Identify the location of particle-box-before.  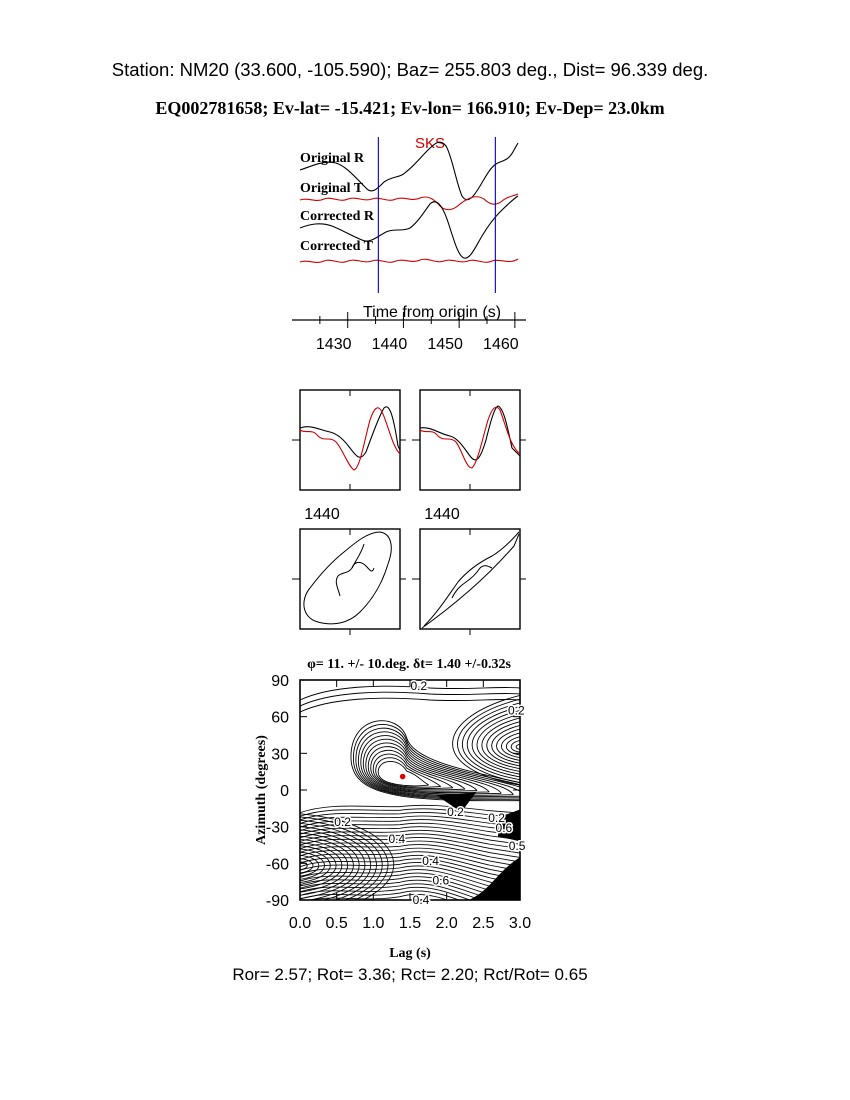
(350, 579).